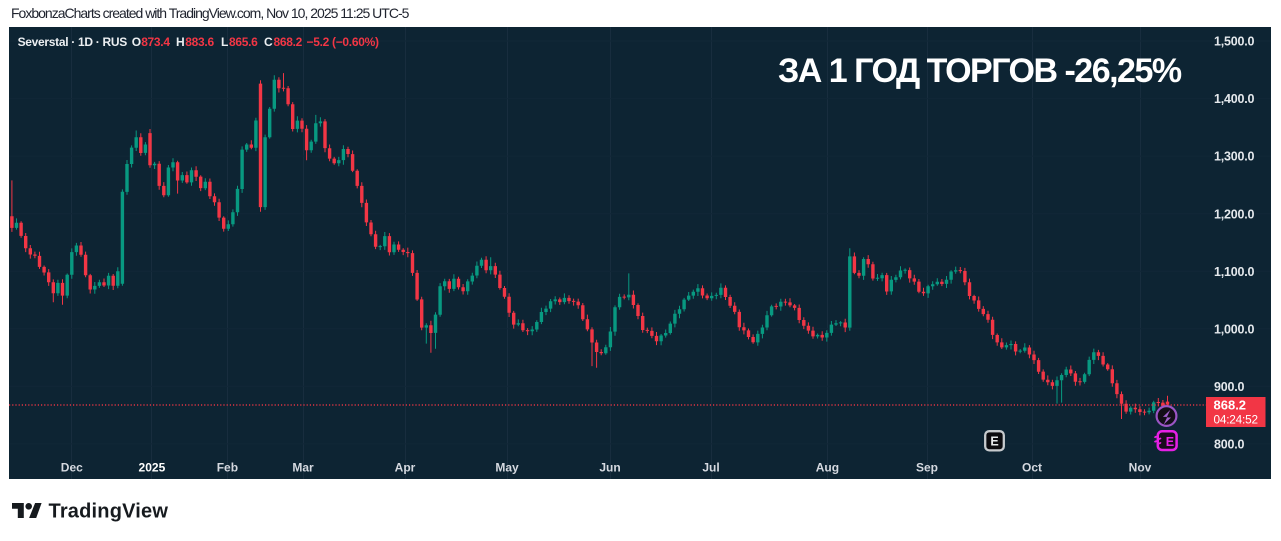  Describe the element at coordinates (1236, 419) in the screenshot. I see `svg-text: 04:24:52` at that location.